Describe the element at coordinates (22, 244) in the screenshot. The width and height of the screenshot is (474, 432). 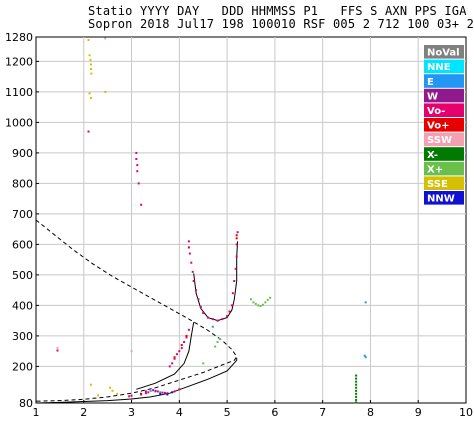
I see `y-tick-label: 600` at that location.